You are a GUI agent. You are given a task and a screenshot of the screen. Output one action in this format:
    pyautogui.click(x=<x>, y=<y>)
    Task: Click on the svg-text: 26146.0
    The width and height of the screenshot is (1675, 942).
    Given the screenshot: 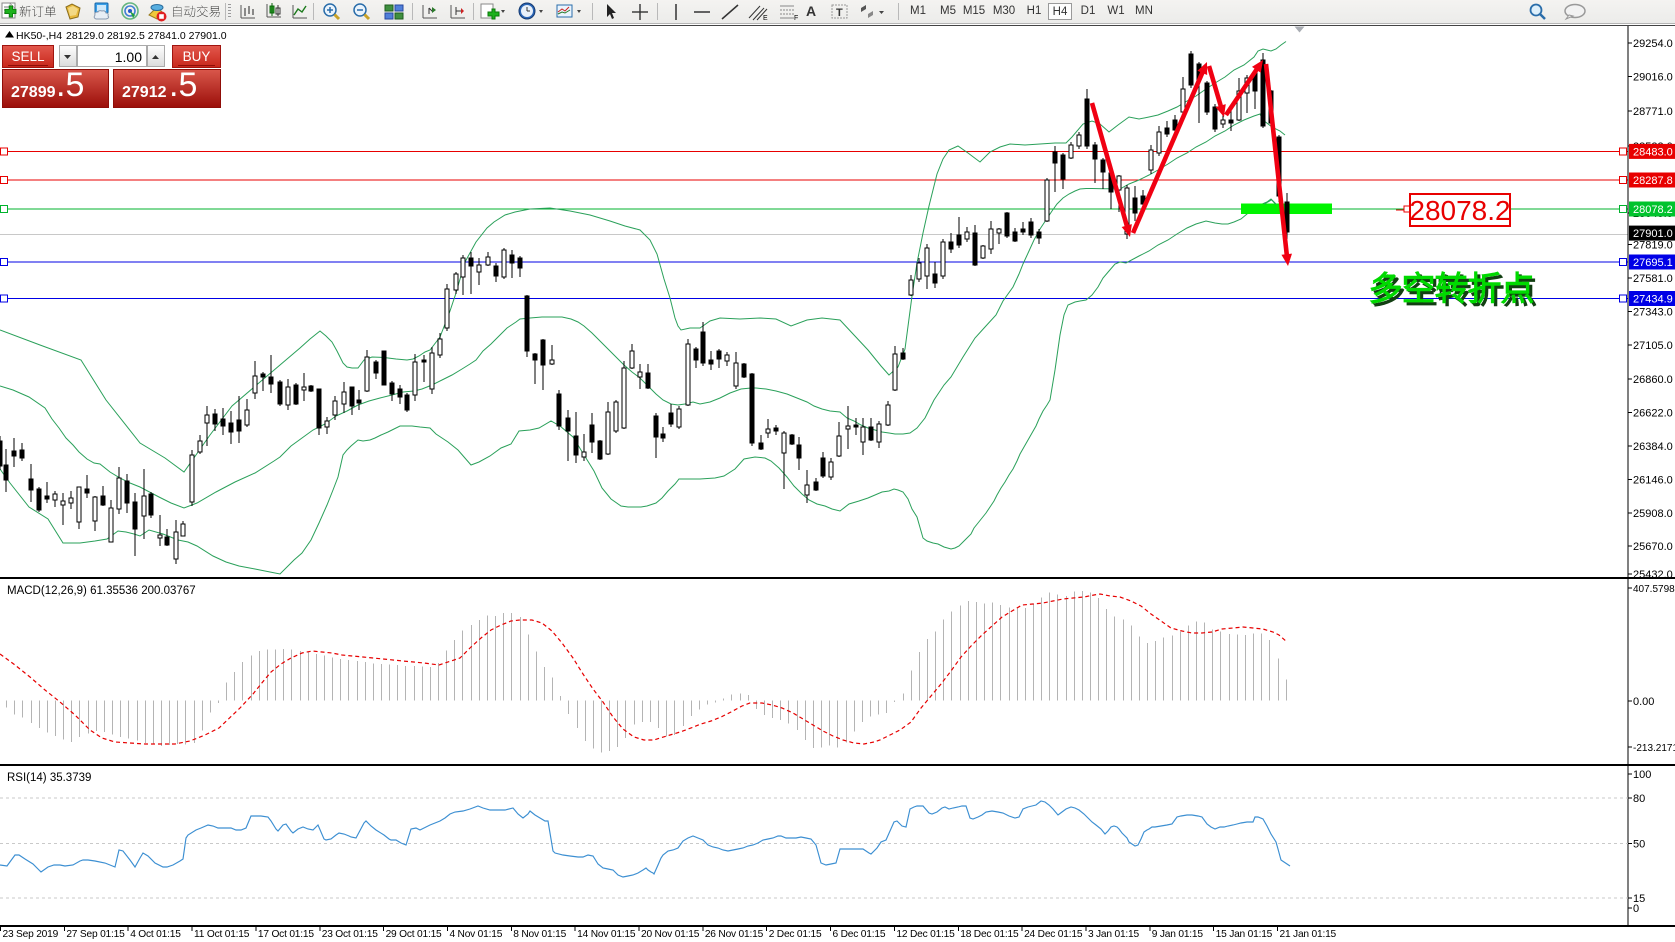 What is the action you would take?
    pyautogui.click(x=1653, y=480)
    